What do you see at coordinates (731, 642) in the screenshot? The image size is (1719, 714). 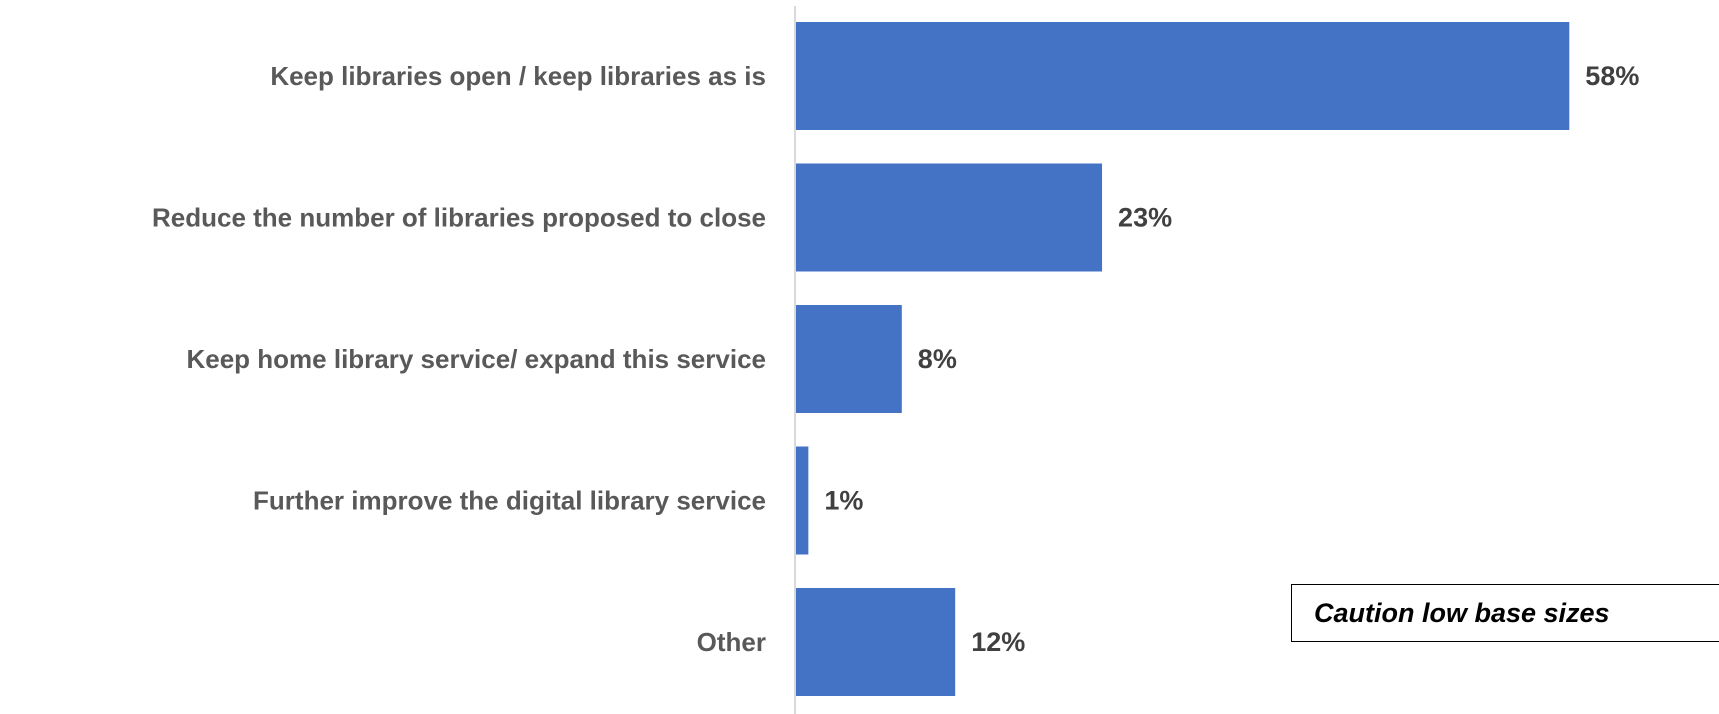 I see `category-label-4: Other` at bounding box center [731, 642].